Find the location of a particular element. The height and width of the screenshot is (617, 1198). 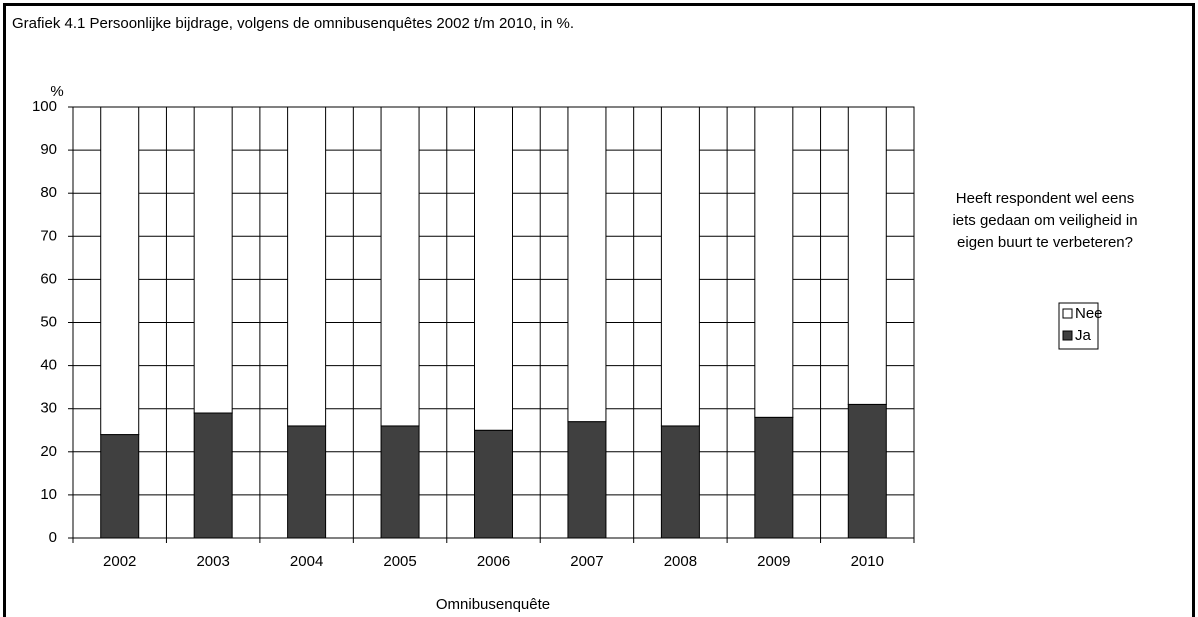

x-axis-label: Omnibusenquête is located at coordinates (493, 604).